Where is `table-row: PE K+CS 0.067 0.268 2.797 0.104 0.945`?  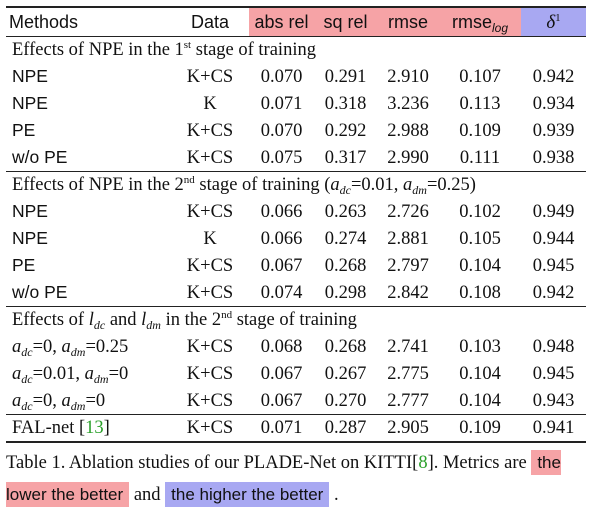
table-row: PE K+CS 0.067 0.268 2.797 0.104 0.945 is located at coordinates (296, 266).